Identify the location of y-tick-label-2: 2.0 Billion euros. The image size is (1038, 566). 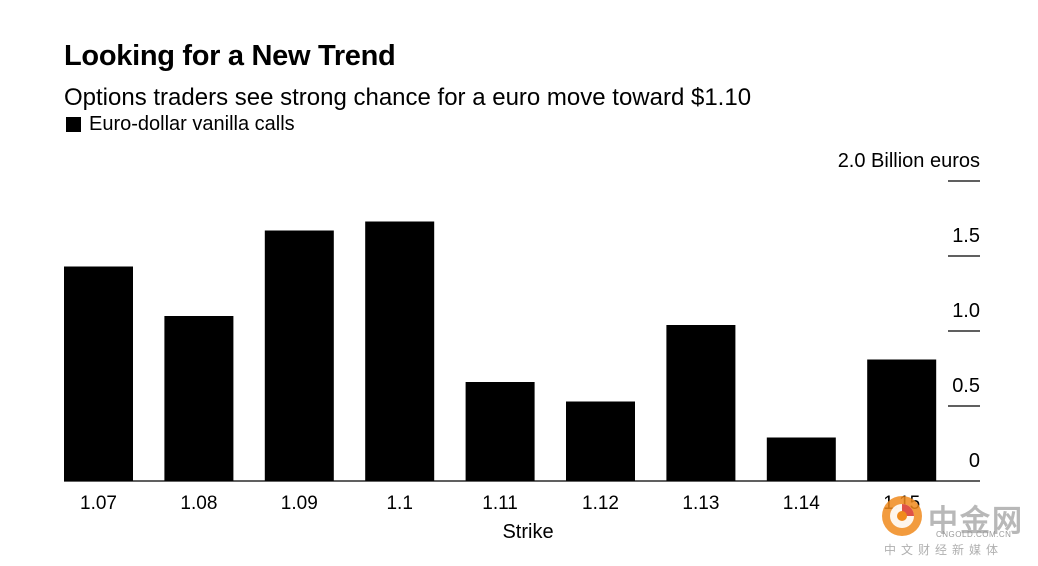
(909, 161).